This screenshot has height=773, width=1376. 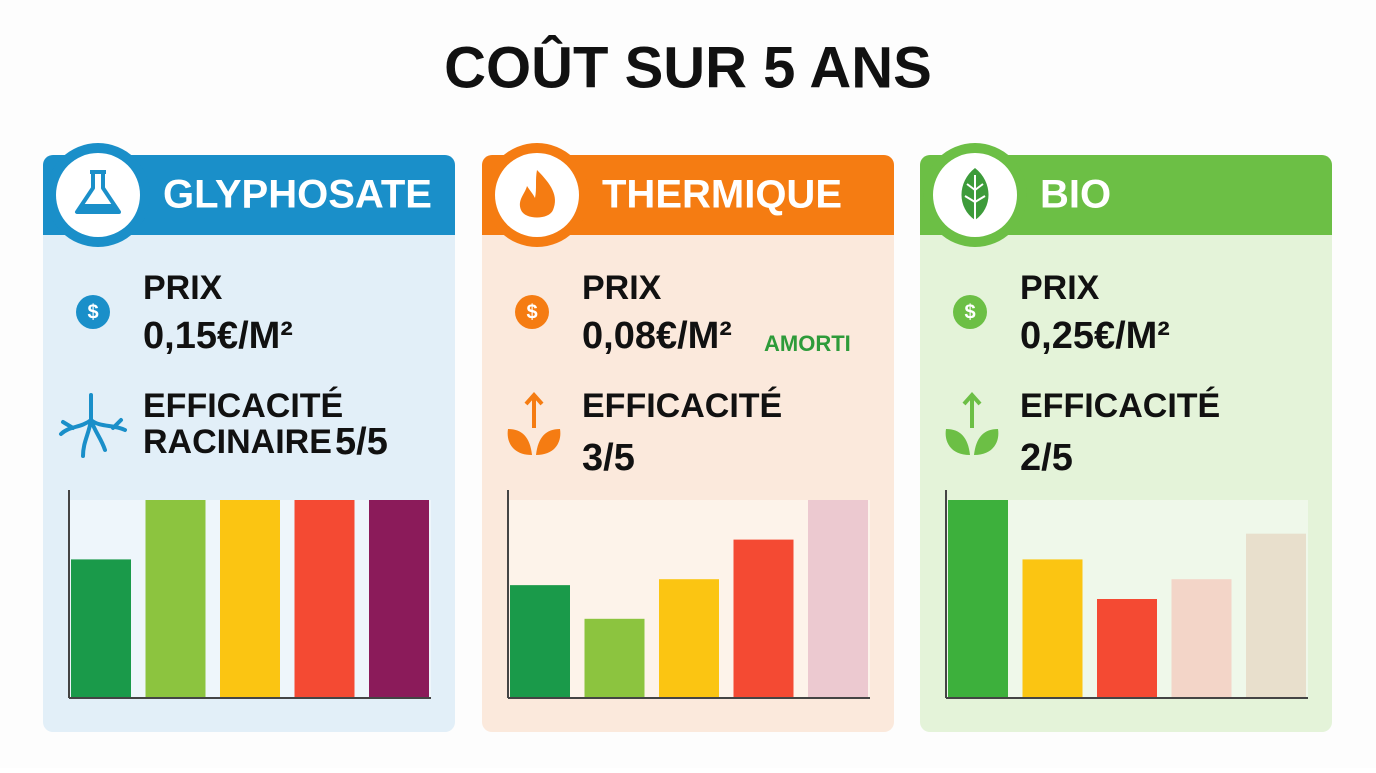 I want to click on price-note: AMORTI, so click(x=807, y=343).